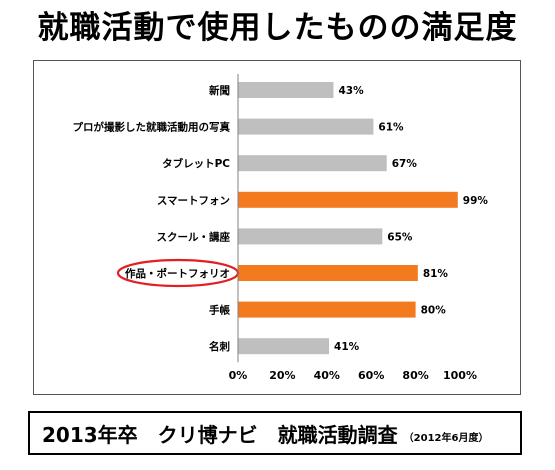  Describe the element at coordinates (238, 375) in the screenshot. I see `x-tick-label: 0%` at that location.